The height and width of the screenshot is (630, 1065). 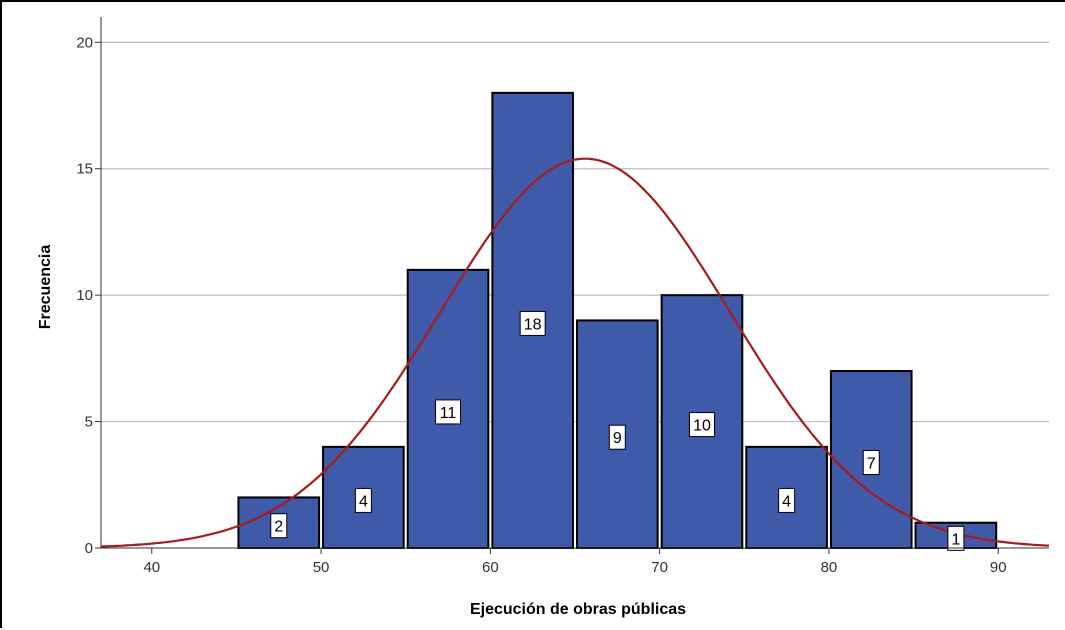 What do you see at coordinates (321, 567) in the screenshot?
I see `x-tick-label: 50` at bounding box center [321, 567].